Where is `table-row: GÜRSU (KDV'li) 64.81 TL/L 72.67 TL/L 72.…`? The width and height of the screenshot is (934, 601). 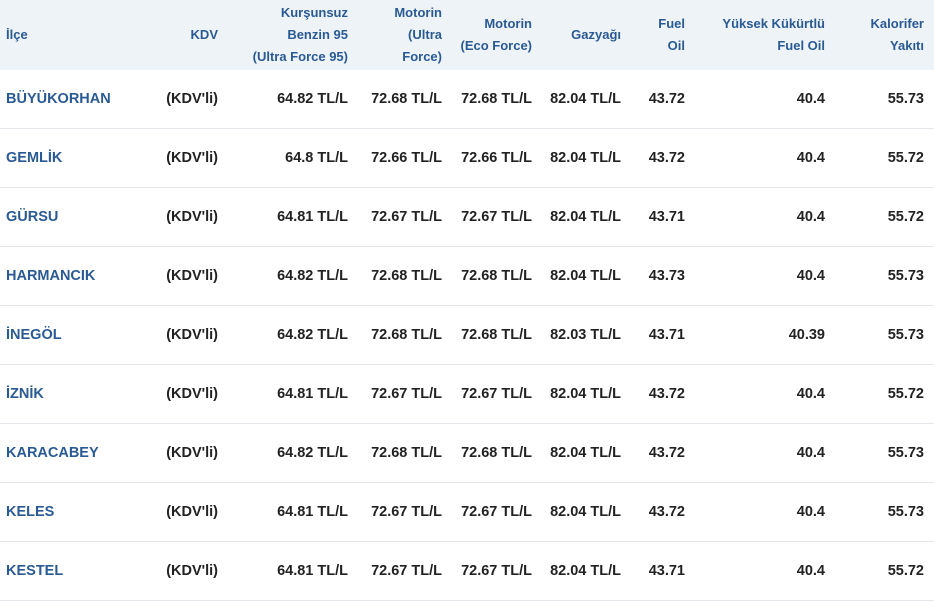 table-row: GÜRSU (KDV'li) 64.81 TL/L 72.67 TL/L 72.… is located at coordinates (467, 217).